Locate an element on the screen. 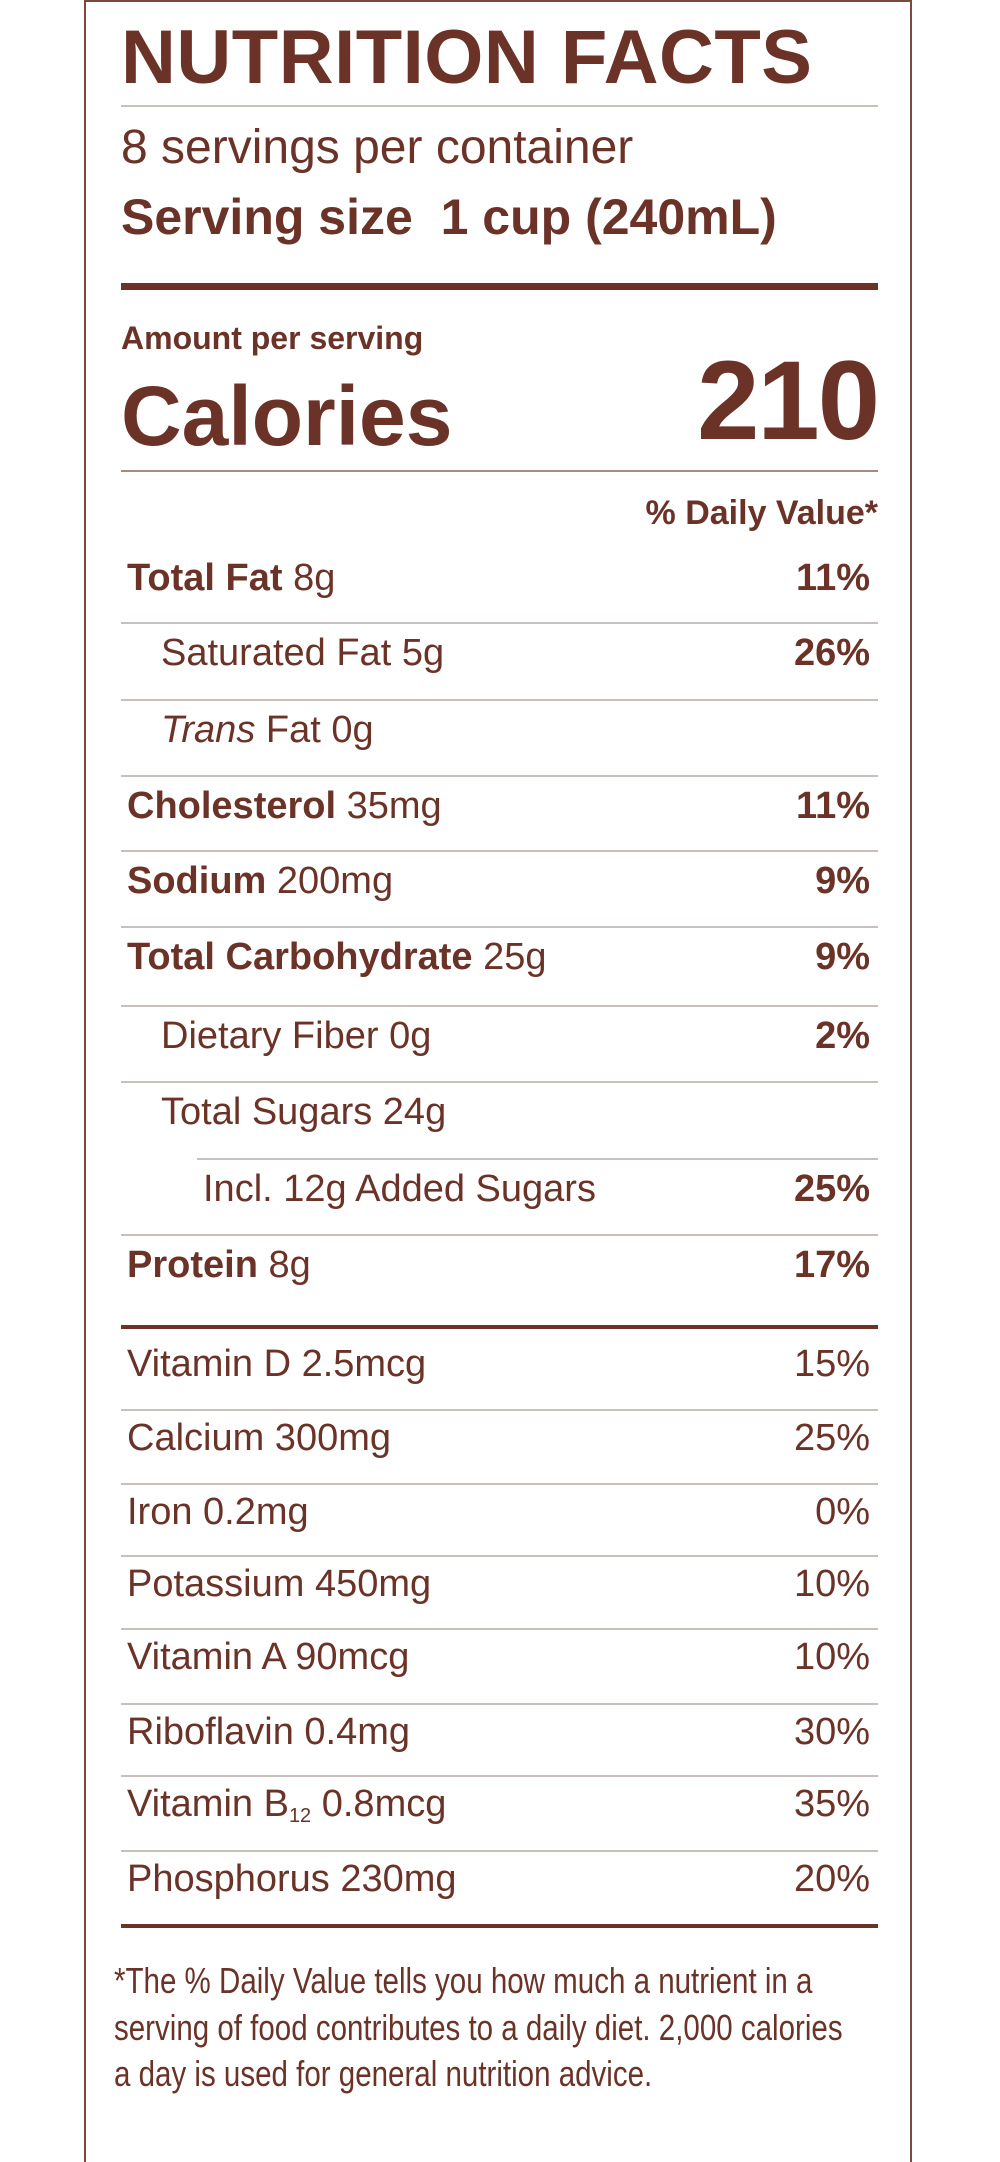 This screenshot has width=1000, height=2162. vitamin-name-amount: Iron 0.2mg is located at coordinates (215, 1512).